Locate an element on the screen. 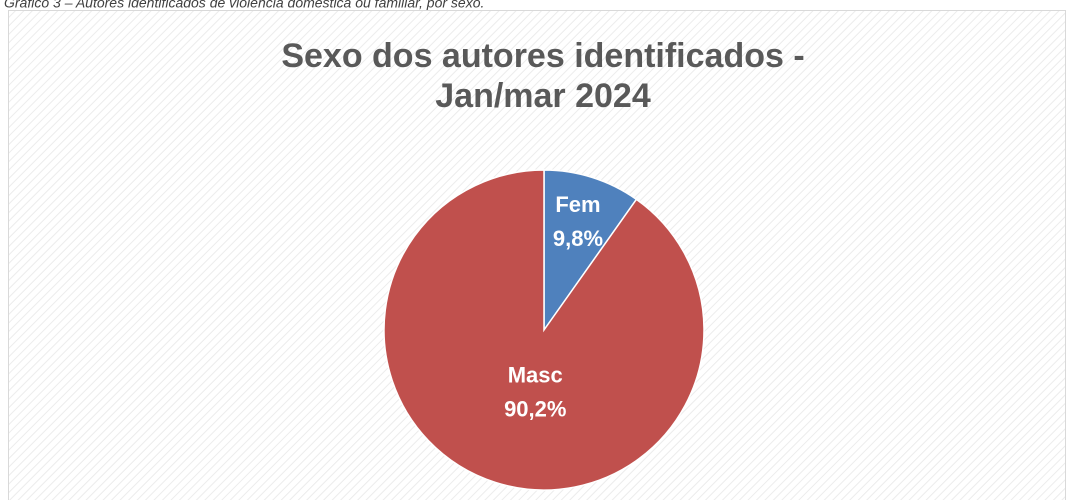 The width and height of the screenshot is (1069, 500). slice-value-label: 9,8% is located at coordinates (578, 238).